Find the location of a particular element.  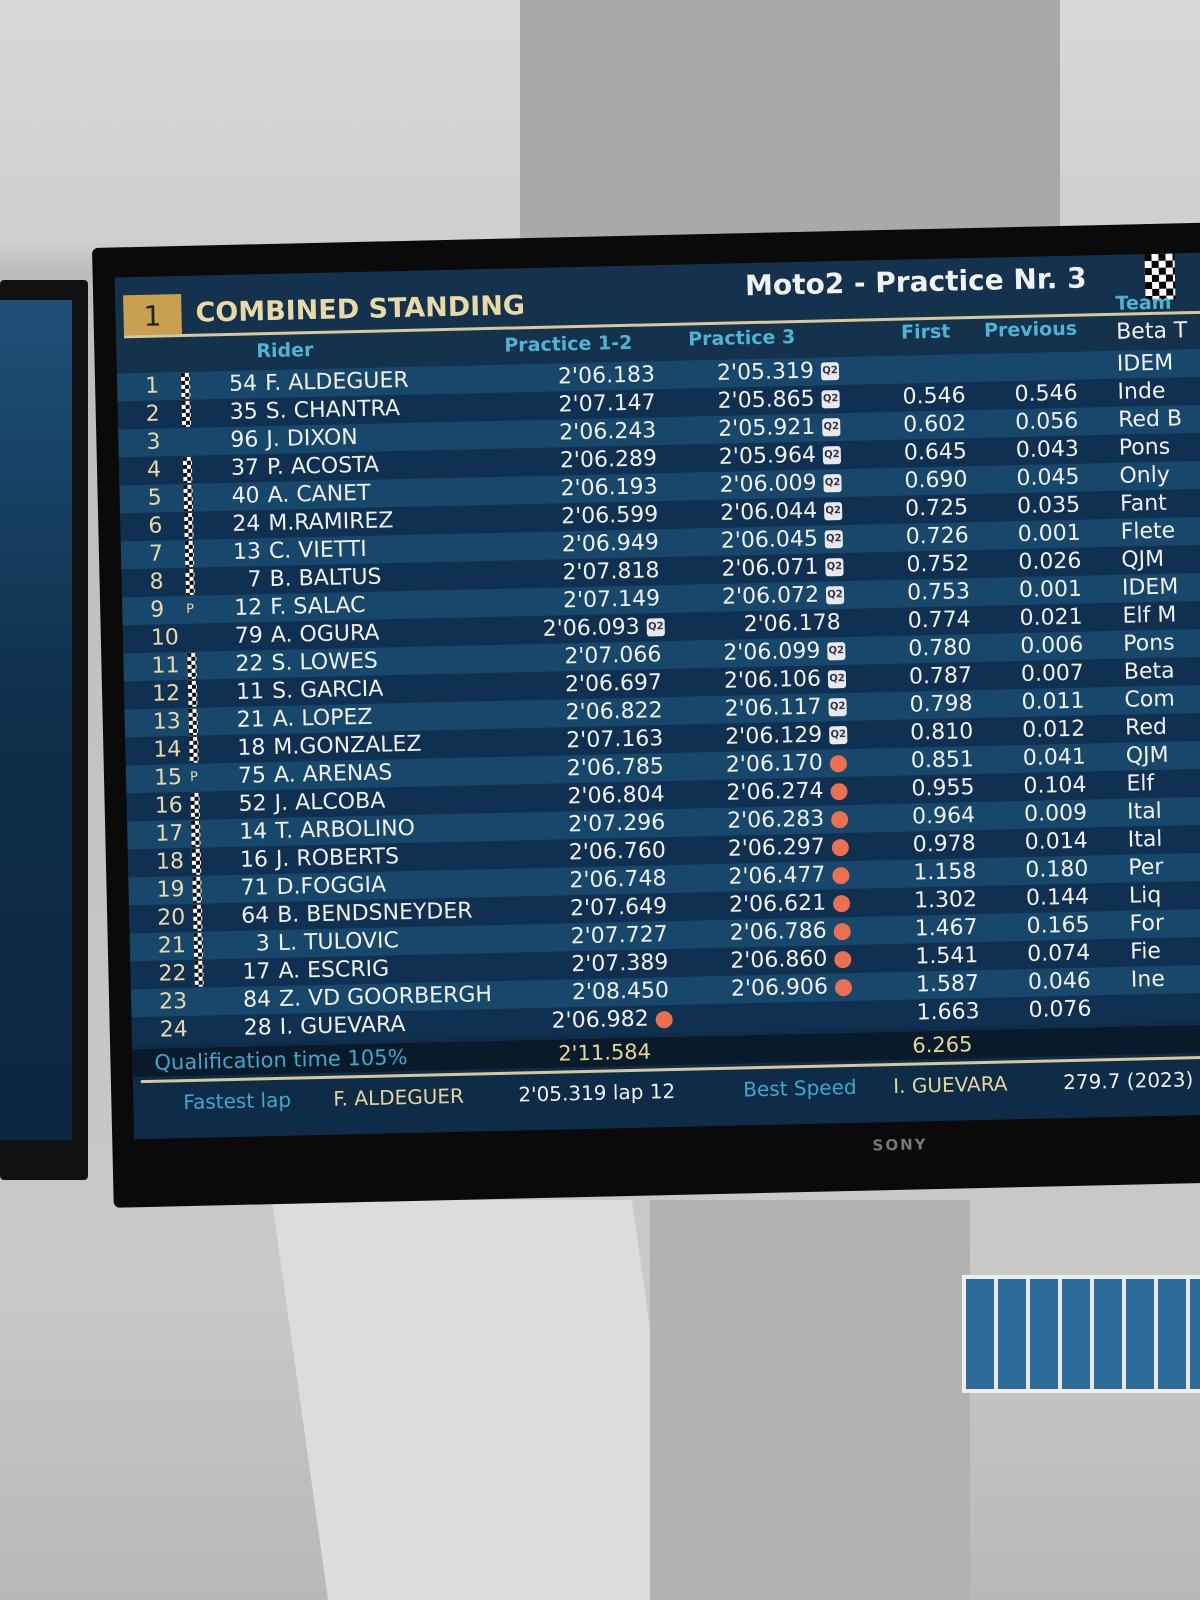

gap-previous: 0.026 is located at coordinates (1050, 562).